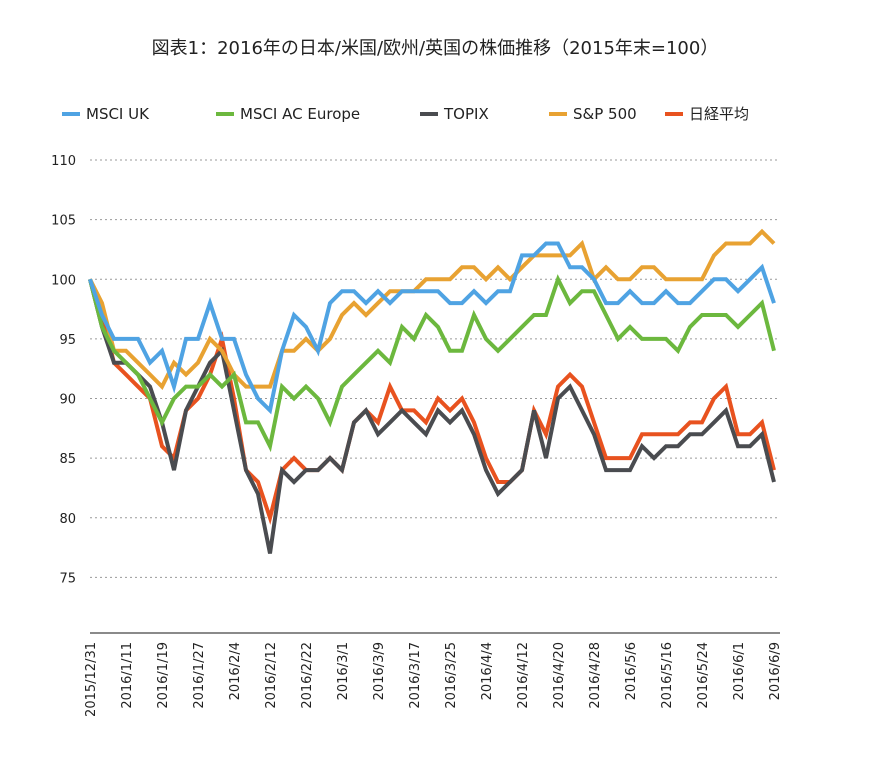 Image resolution: width=870 pixels, height=764 pixels. What do you see at coordinates (379, 671) in the screenshot?
I see `x-tick-label: 2016/3/9` at bounding box center [379, 671].